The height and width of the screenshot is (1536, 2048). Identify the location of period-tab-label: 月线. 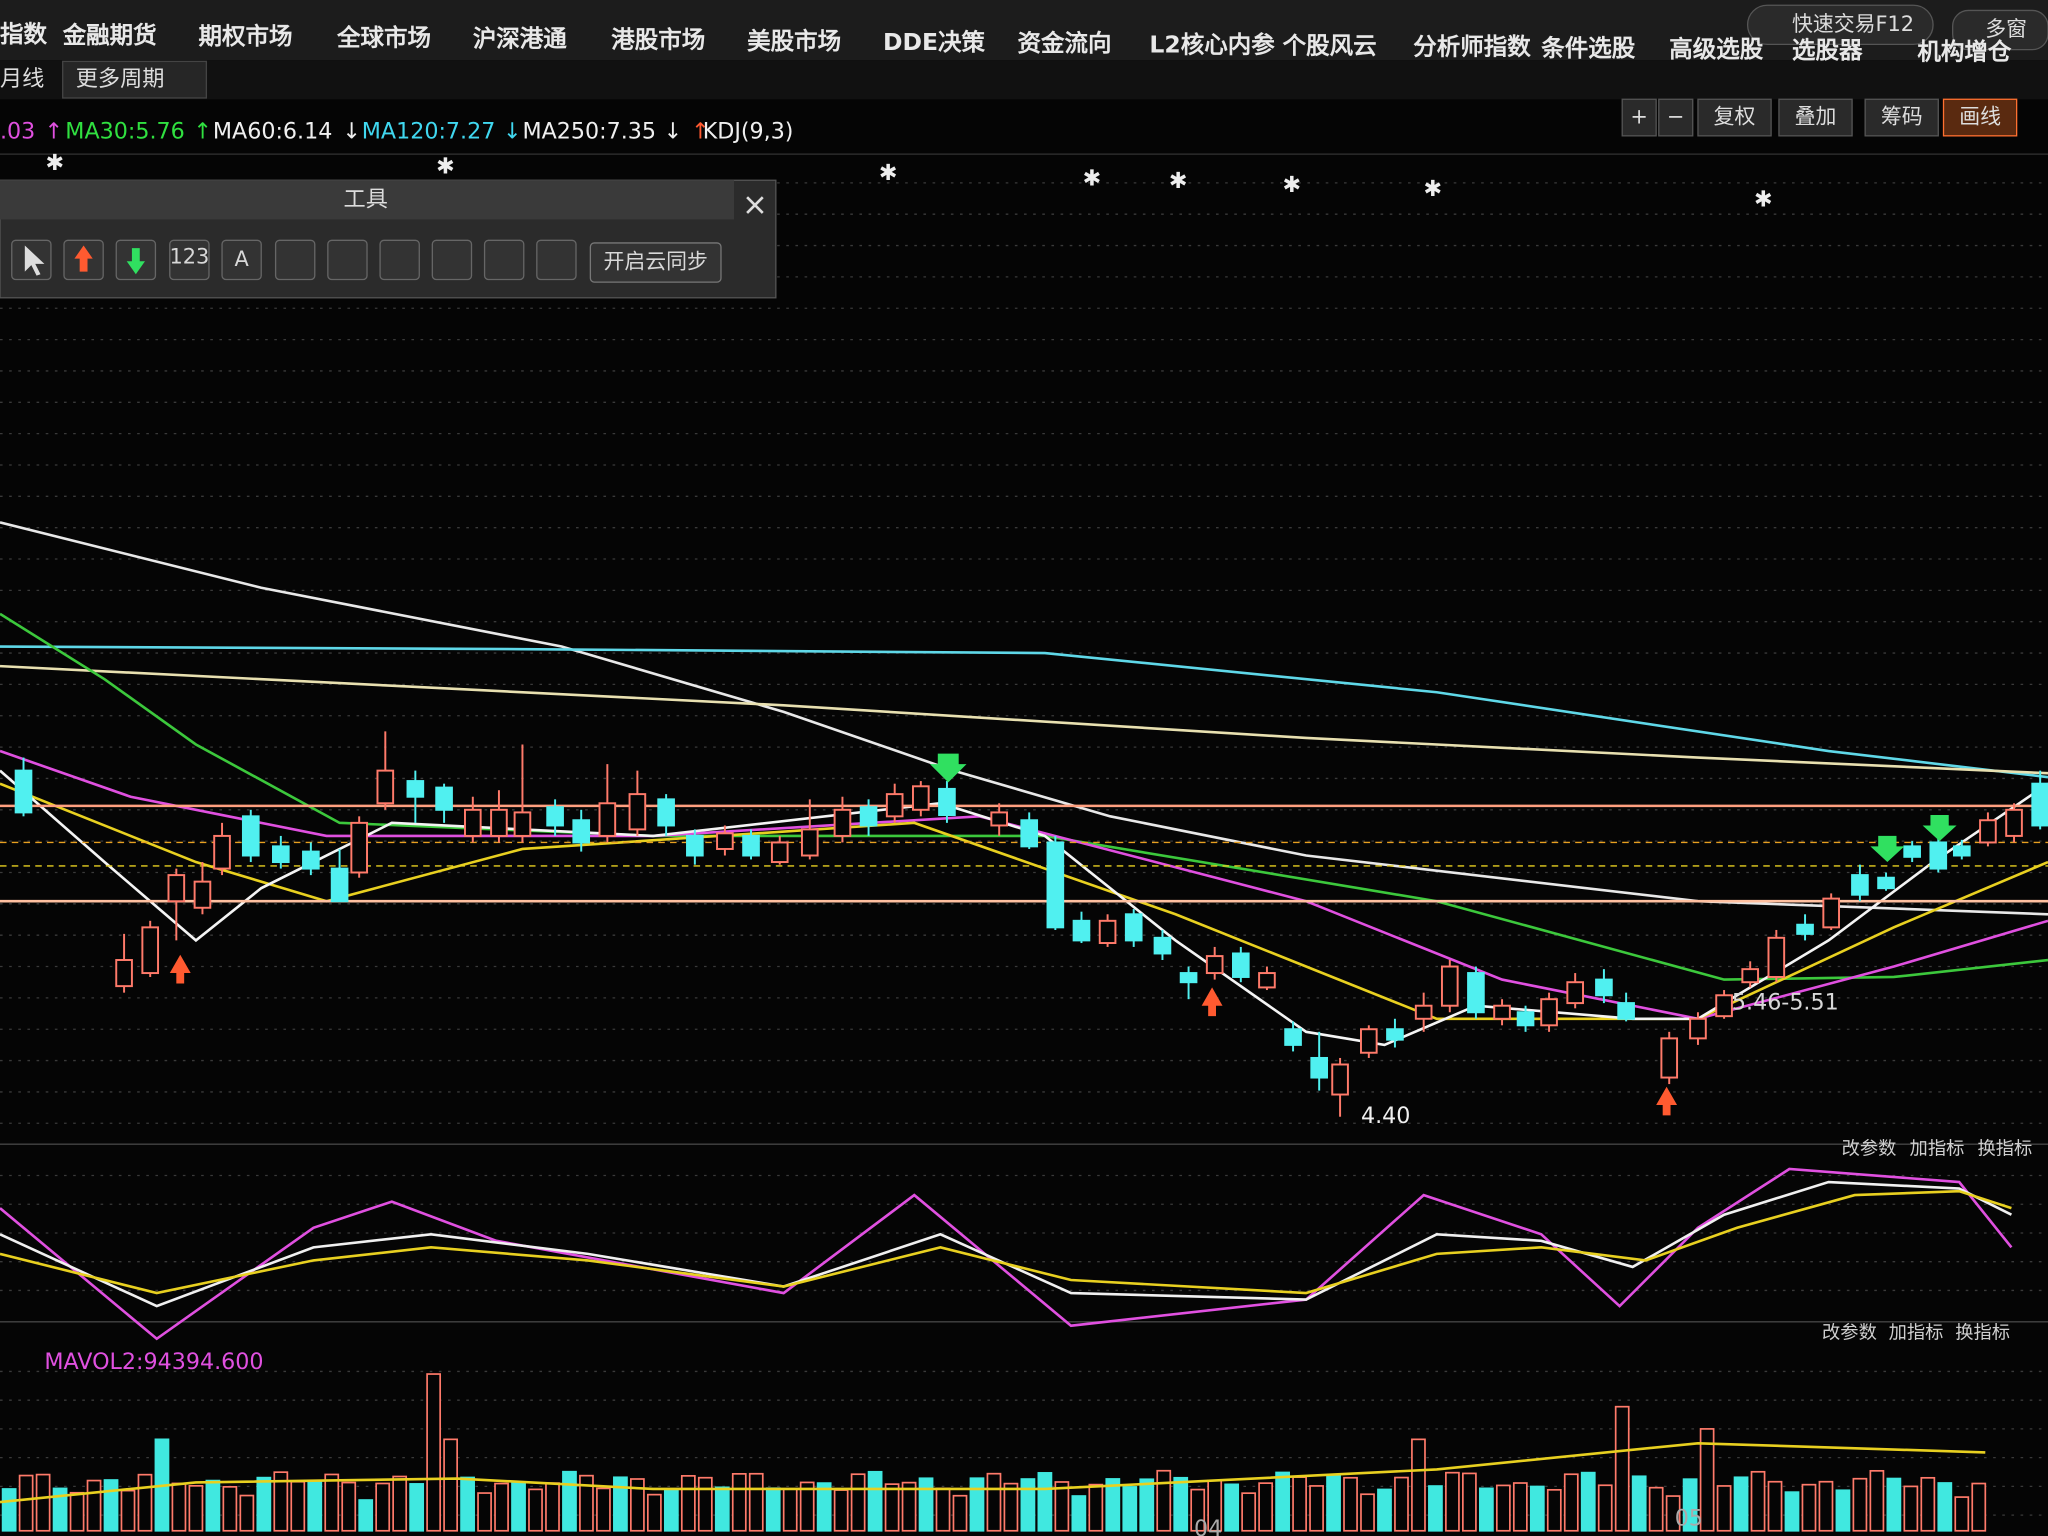
(22, 79).